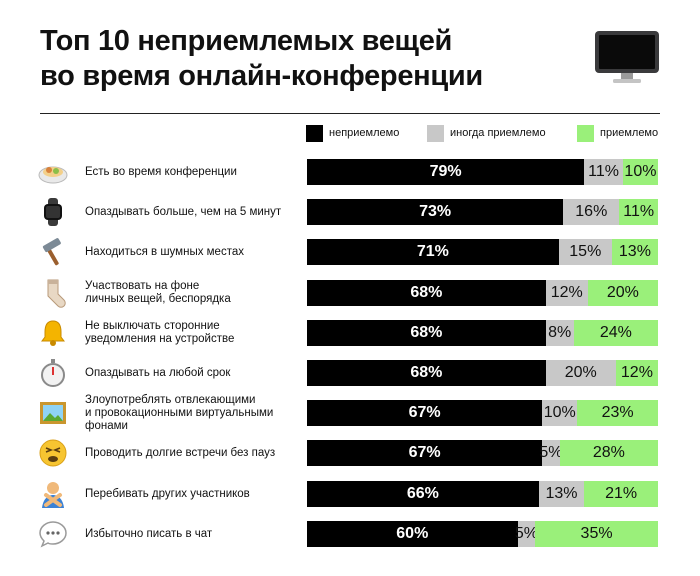 The image size is (700, 576). I want to click on bar-segment-sometimes: 8%, so click(559, 333).